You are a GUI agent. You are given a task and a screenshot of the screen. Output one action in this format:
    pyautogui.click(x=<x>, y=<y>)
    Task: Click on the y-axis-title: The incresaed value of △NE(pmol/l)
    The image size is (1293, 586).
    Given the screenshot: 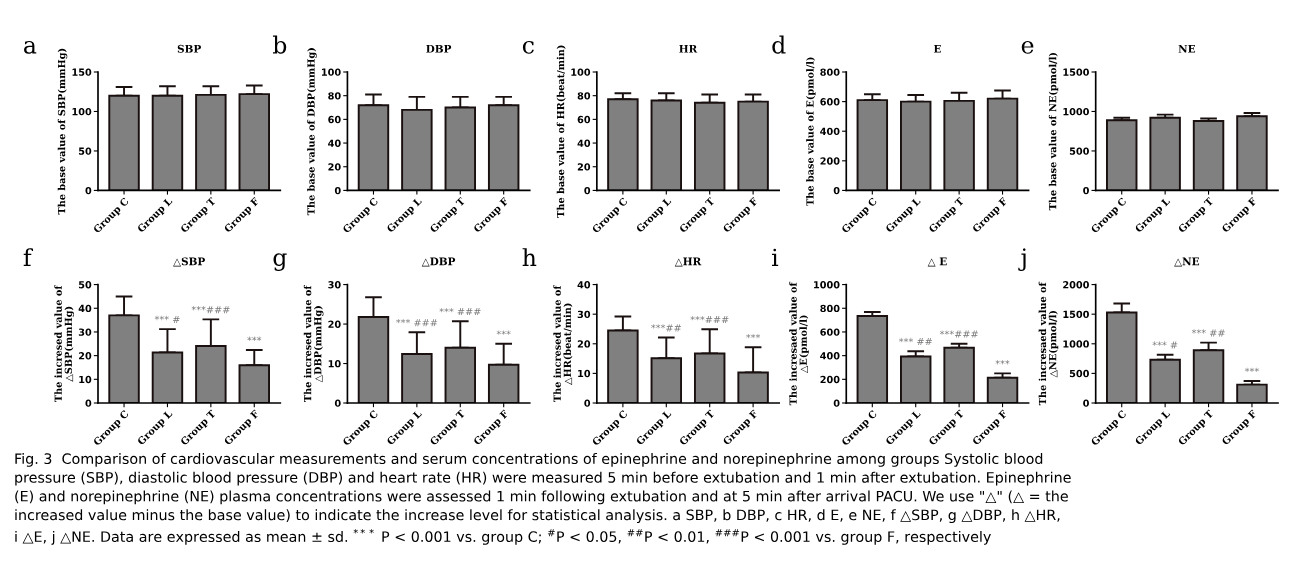 What is the action you would take?
    pyautogui.click(x=1048, y=343)
    